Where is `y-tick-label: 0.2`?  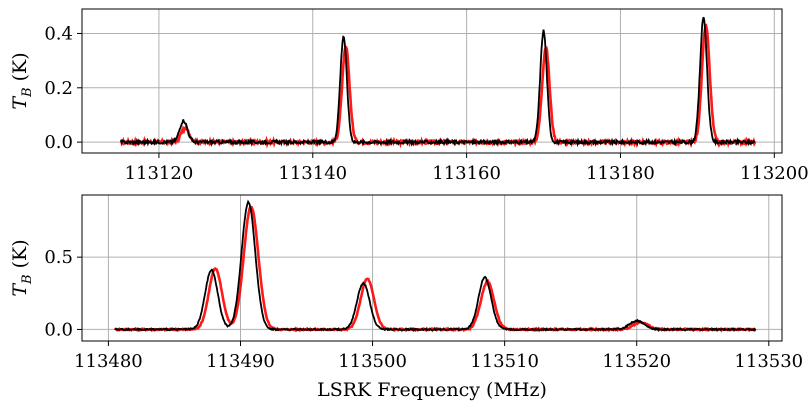
y-tick-label: 0.2 is located at coordinates (58, 88).